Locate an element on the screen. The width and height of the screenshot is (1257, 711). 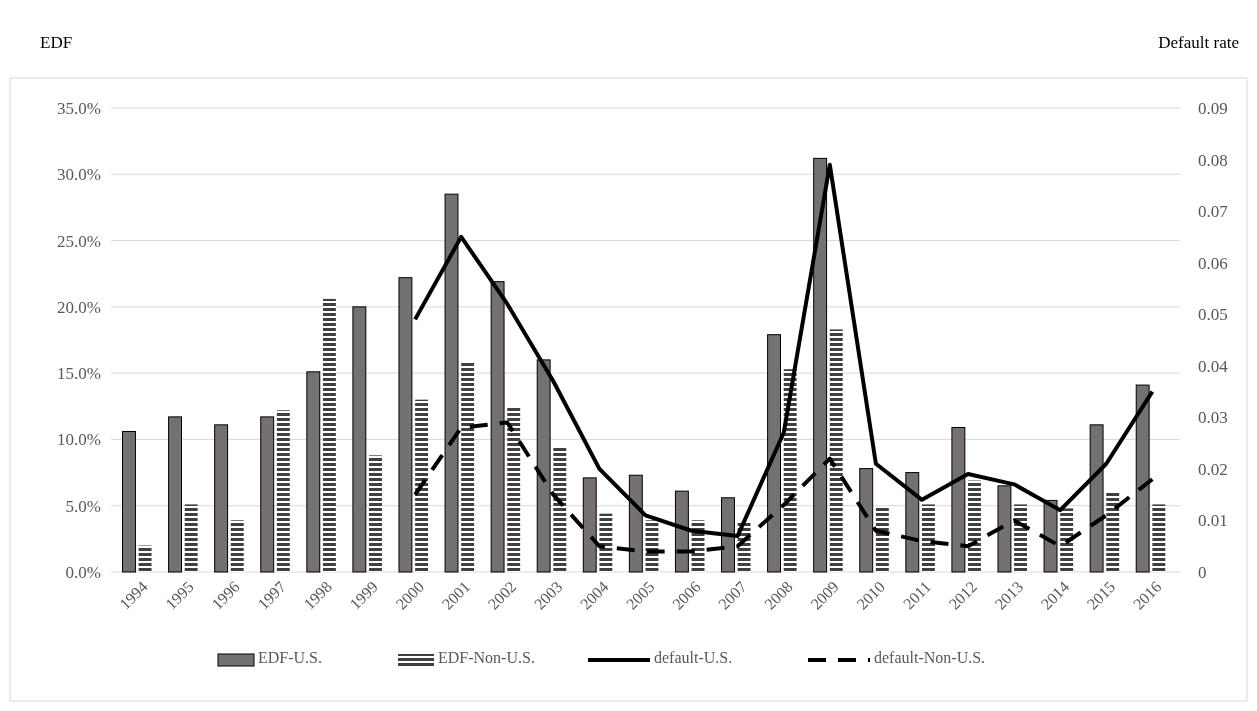
y2-tick-label: 0 is located at coordinates (1202, 572).